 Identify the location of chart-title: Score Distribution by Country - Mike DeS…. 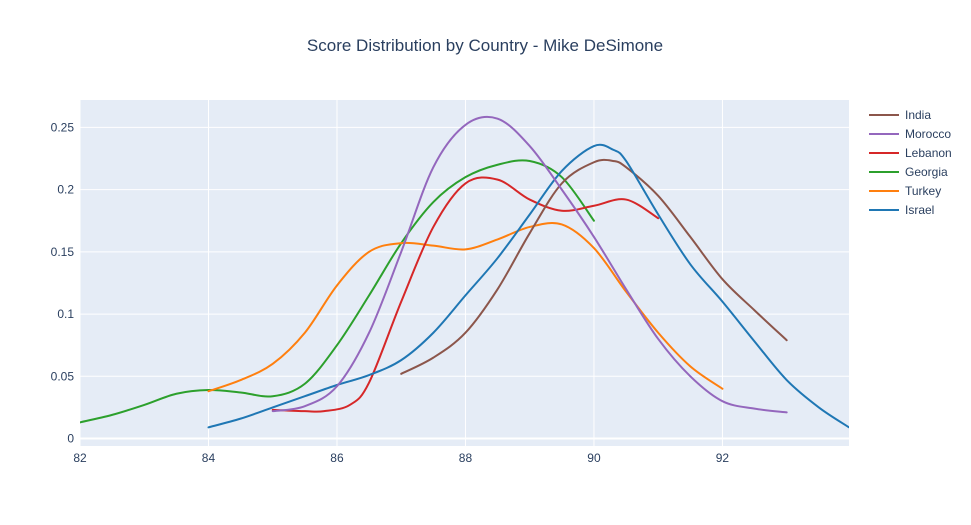
(485, 45).